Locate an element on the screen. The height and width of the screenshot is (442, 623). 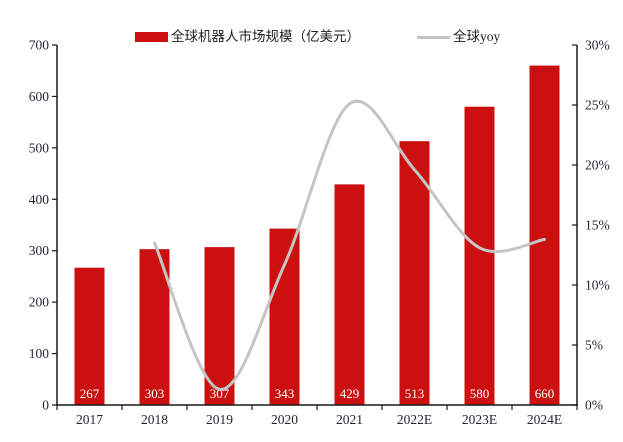
x-tick-label-2020: 2020 is located at coordinates (284, 419).